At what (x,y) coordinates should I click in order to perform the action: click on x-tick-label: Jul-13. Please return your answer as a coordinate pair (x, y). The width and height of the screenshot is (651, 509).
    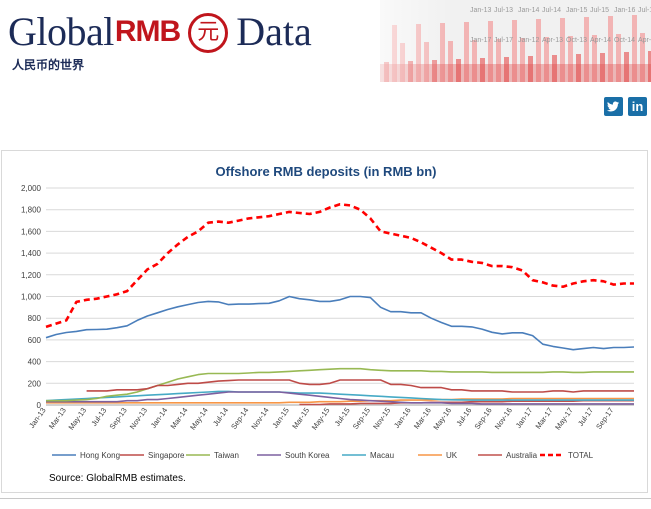
    Looking at the image, I should click on (98, 417).